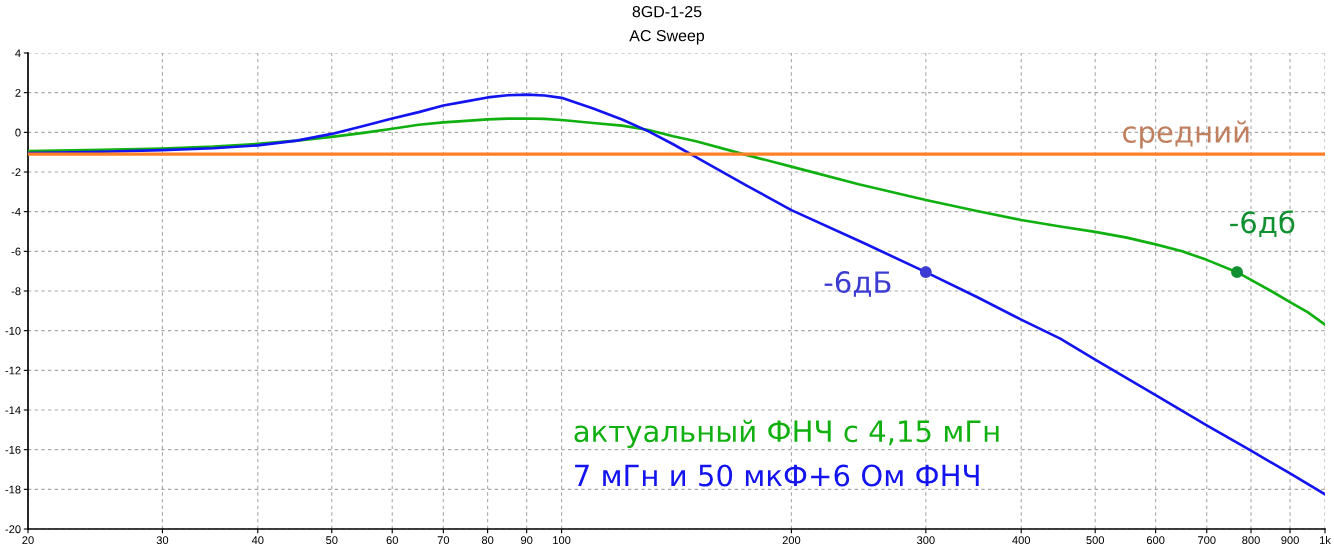 Image resolution: width=1334 pixels, height=555 pixels. Describe the element at coordinates (13, 489) in the screenshot. I see `y-tick-label: -18` at that location.